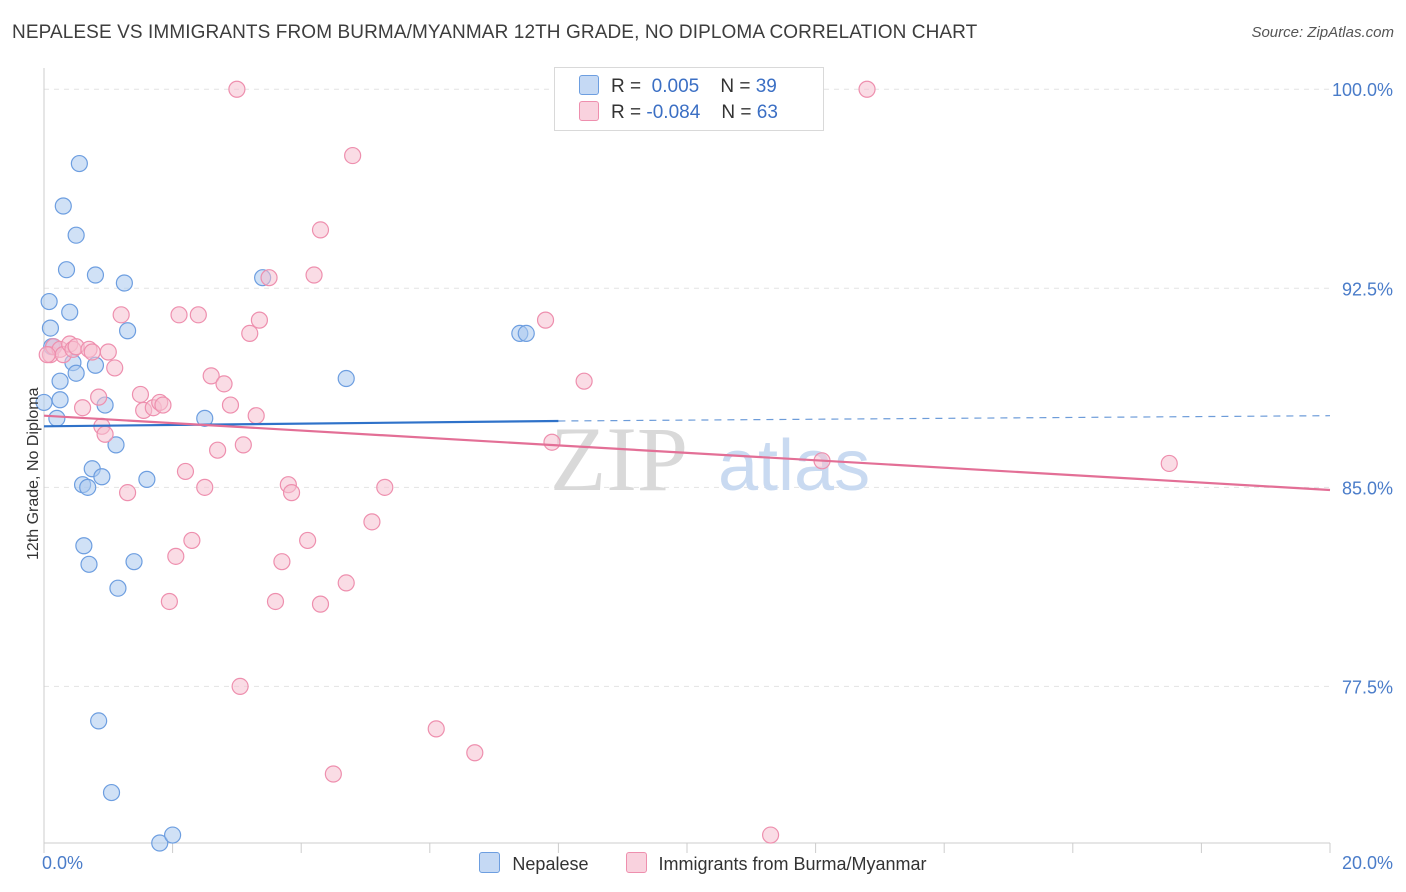 The image size is (1406, 892). What do you see at coordinates (1367, 488) in the screenshot?
I see `y-tick-label: 85.0%` at bounding box center [1367, 488].